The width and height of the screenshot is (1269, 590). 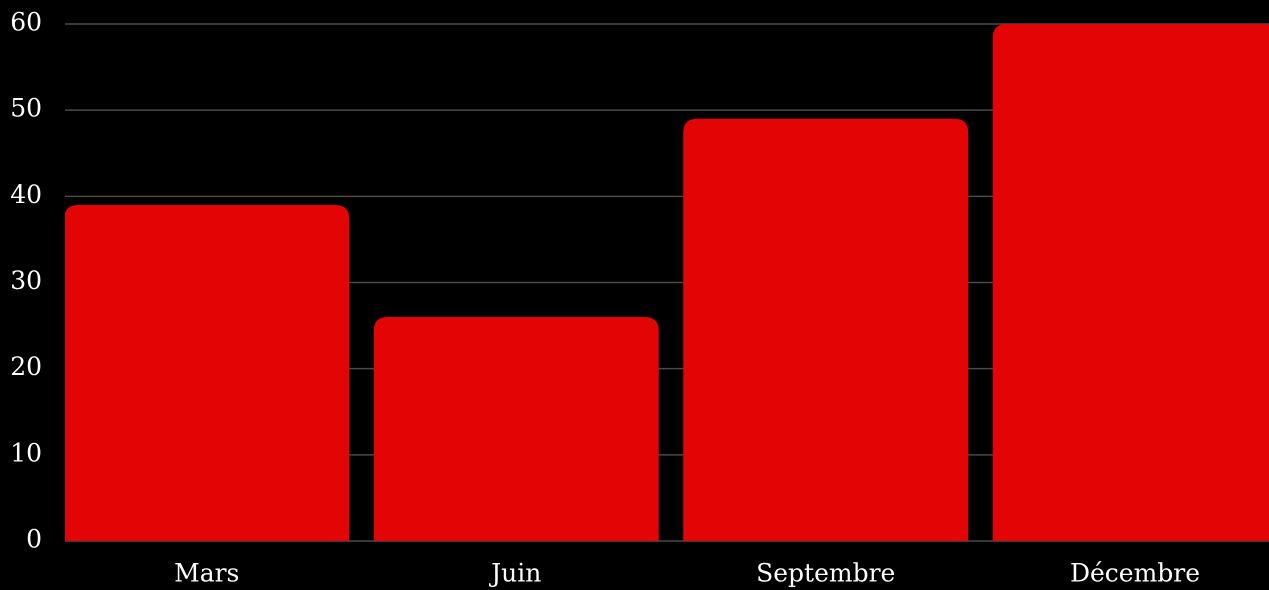 I want to click on y-tick-label: 40, so click(x=26, y=194).